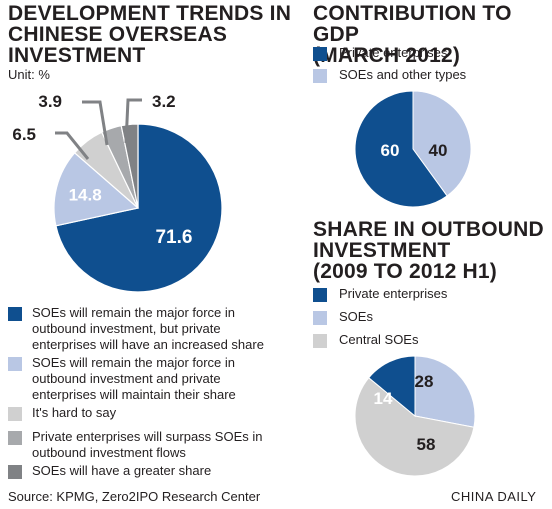  What do you see at coordinates (403, 74) in the screenshot?
I see `legend-text: SOEs and other types` at bounding box center [403, 74].